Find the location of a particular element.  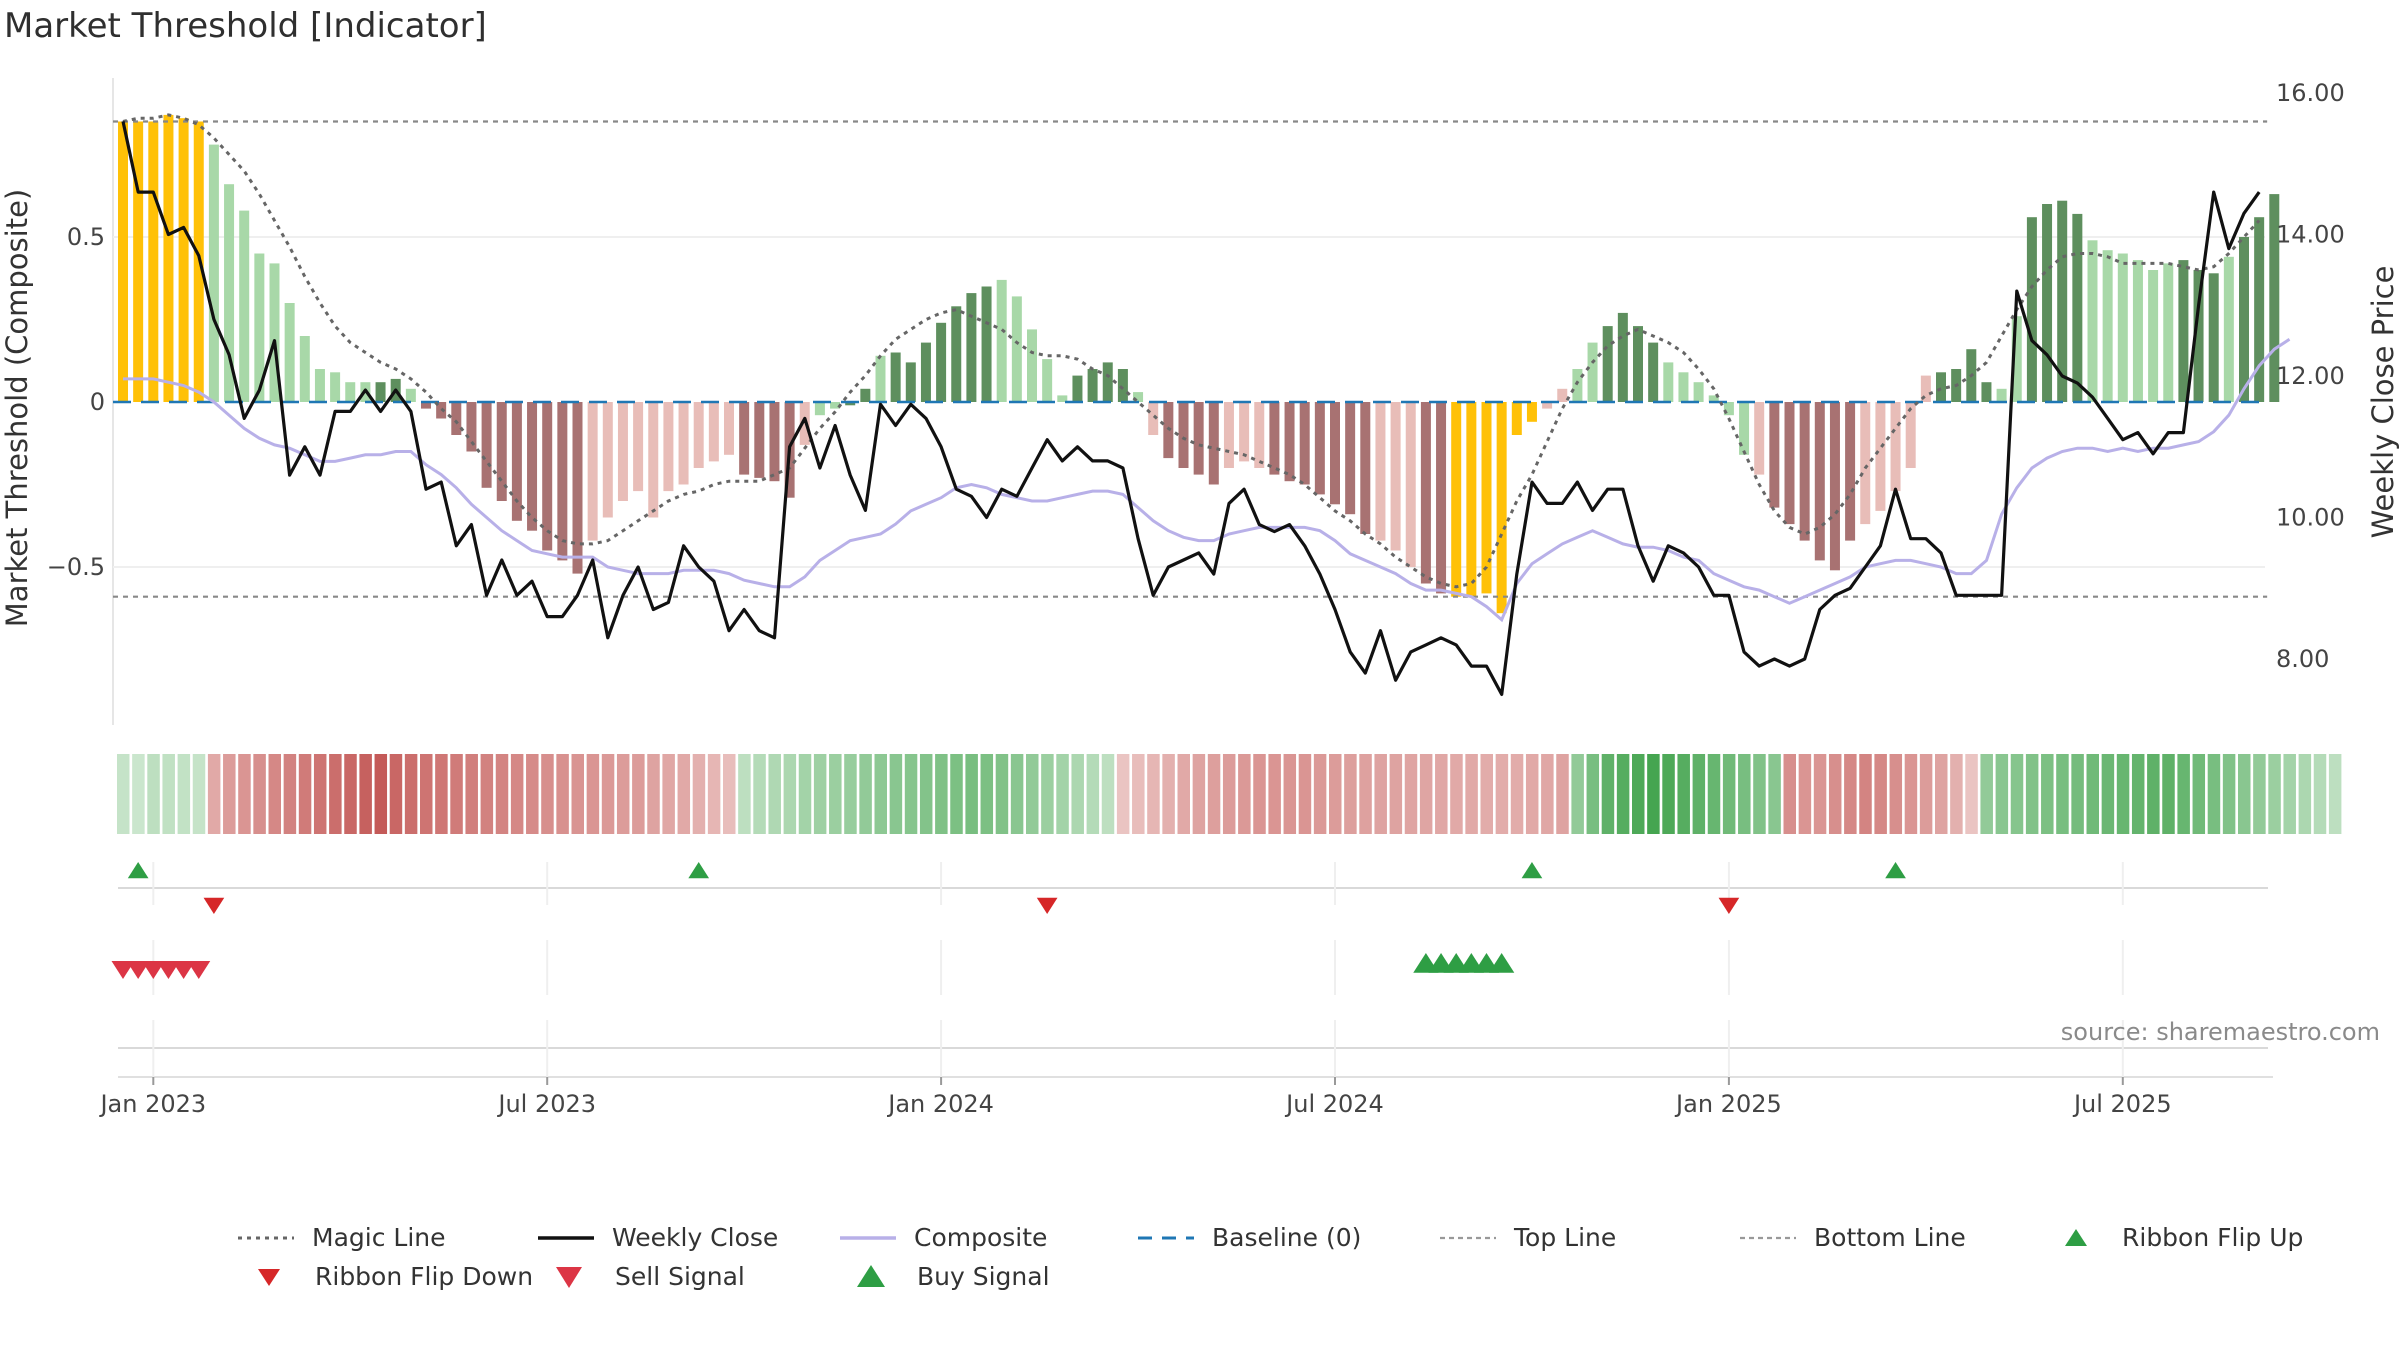

ribbon-flip-up-marker is located at coordinates (1532, 870).